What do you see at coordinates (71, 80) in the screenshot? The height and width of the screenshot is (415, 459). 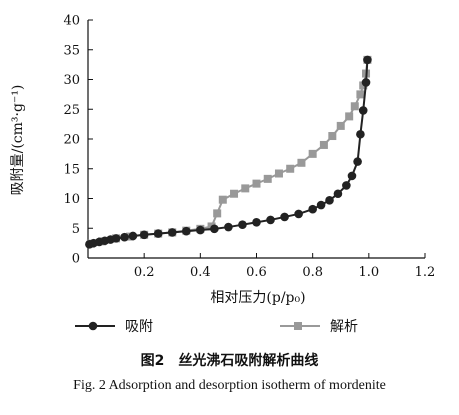 I see `y-tick-label: 30` at bounding box center [71, 80].